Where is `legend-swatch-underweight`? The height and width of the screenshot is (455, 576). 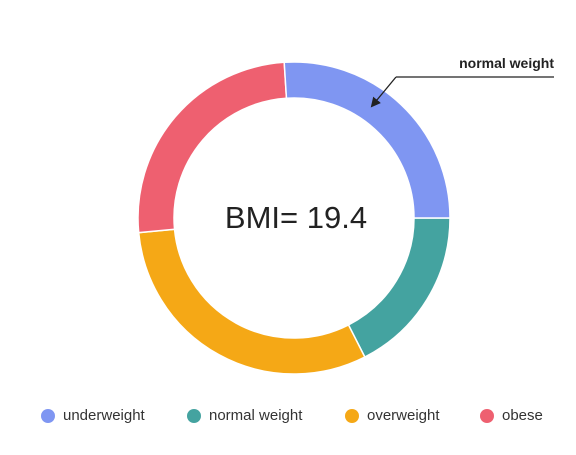
legend-swatch-underweight is located at coordinates (48, 416).